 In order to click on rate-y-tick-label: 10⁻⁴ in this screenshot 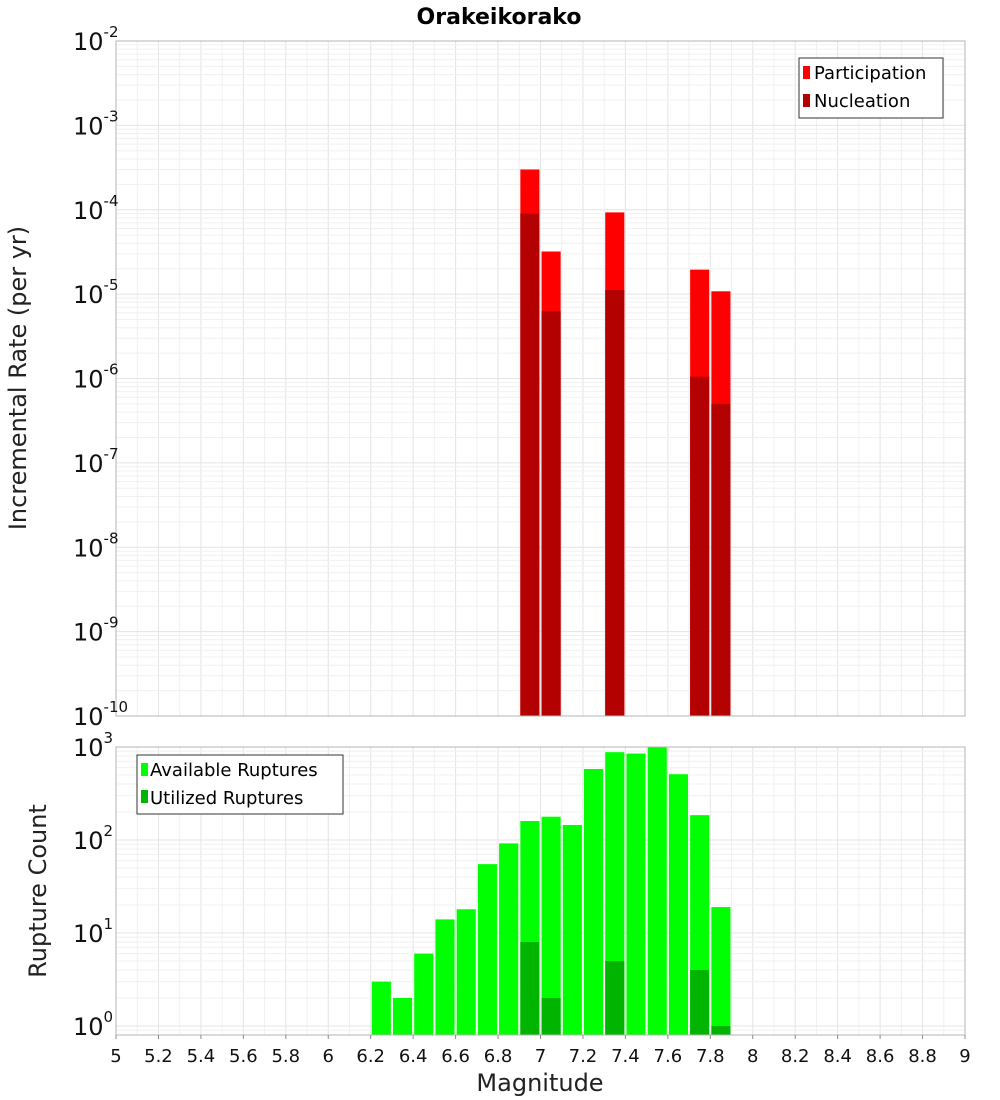, I will do `click(96, 208)`.